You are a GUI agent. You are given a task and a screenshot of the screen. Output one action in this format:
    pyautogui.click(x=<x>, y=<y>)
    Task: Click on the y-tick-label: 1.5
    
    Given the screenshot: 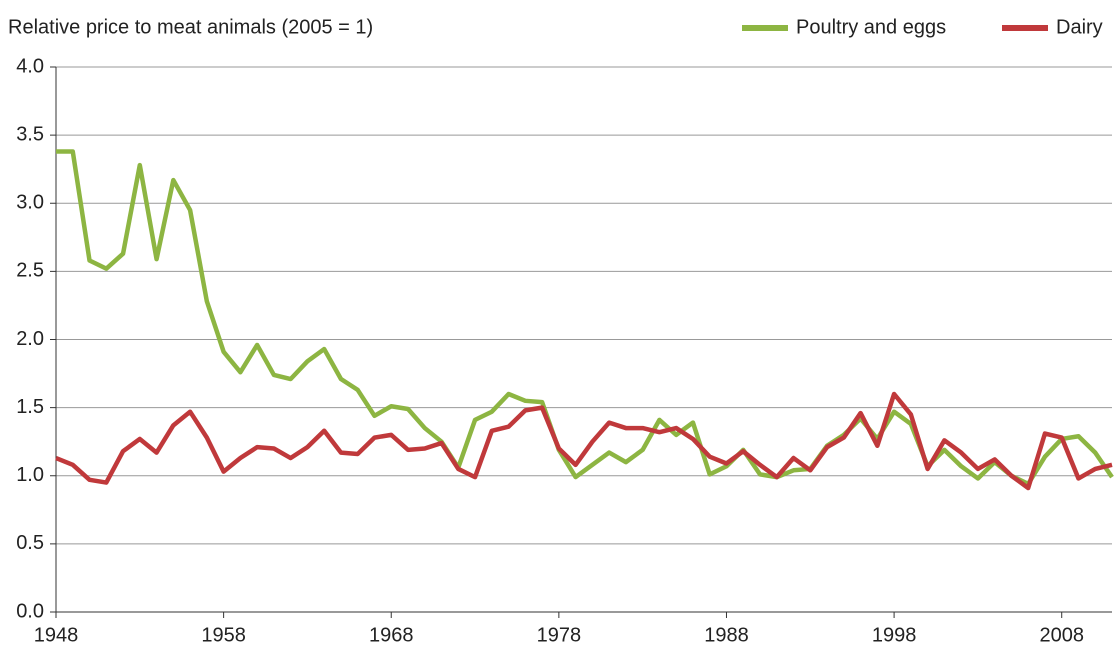 What is the action you would take?
    pyautogui.click(x=30, y=407)
    